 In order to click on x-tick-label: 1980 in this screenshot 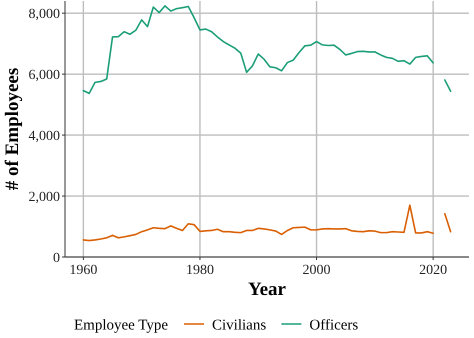, I will do `click(200, 270)`.